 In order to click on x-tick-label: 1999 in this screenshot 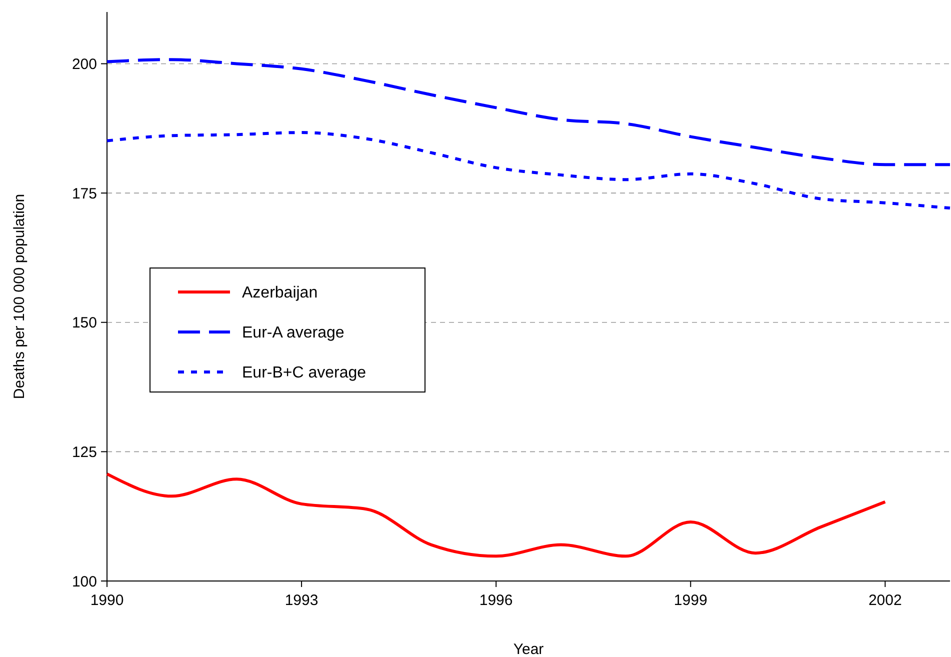, I will do `click(691, 600)`.